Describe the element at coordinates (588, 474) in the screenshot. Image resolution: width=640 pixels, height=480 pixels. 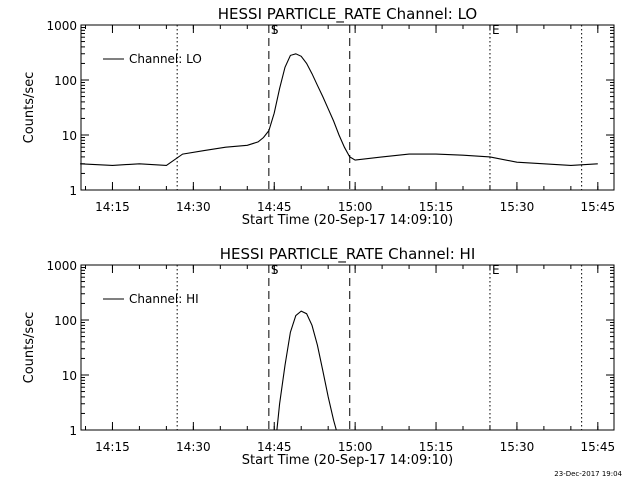
I see `footer-date: 23-Dec-2017 19:04` at that location.